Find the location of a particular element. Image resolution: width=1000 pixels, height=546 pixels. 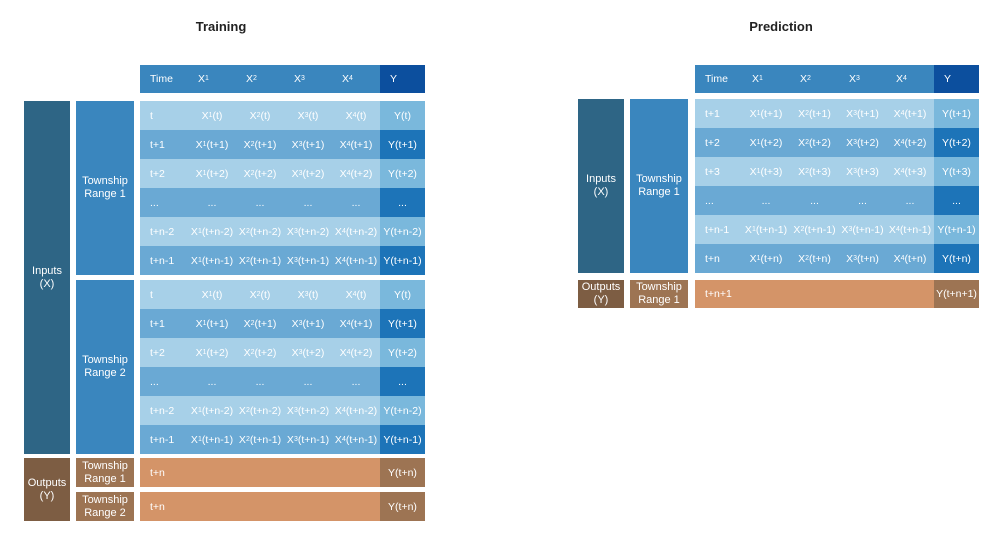

training-r1-row4-col2: X 2 (t+n-2) is located at coordinates (260, 410).